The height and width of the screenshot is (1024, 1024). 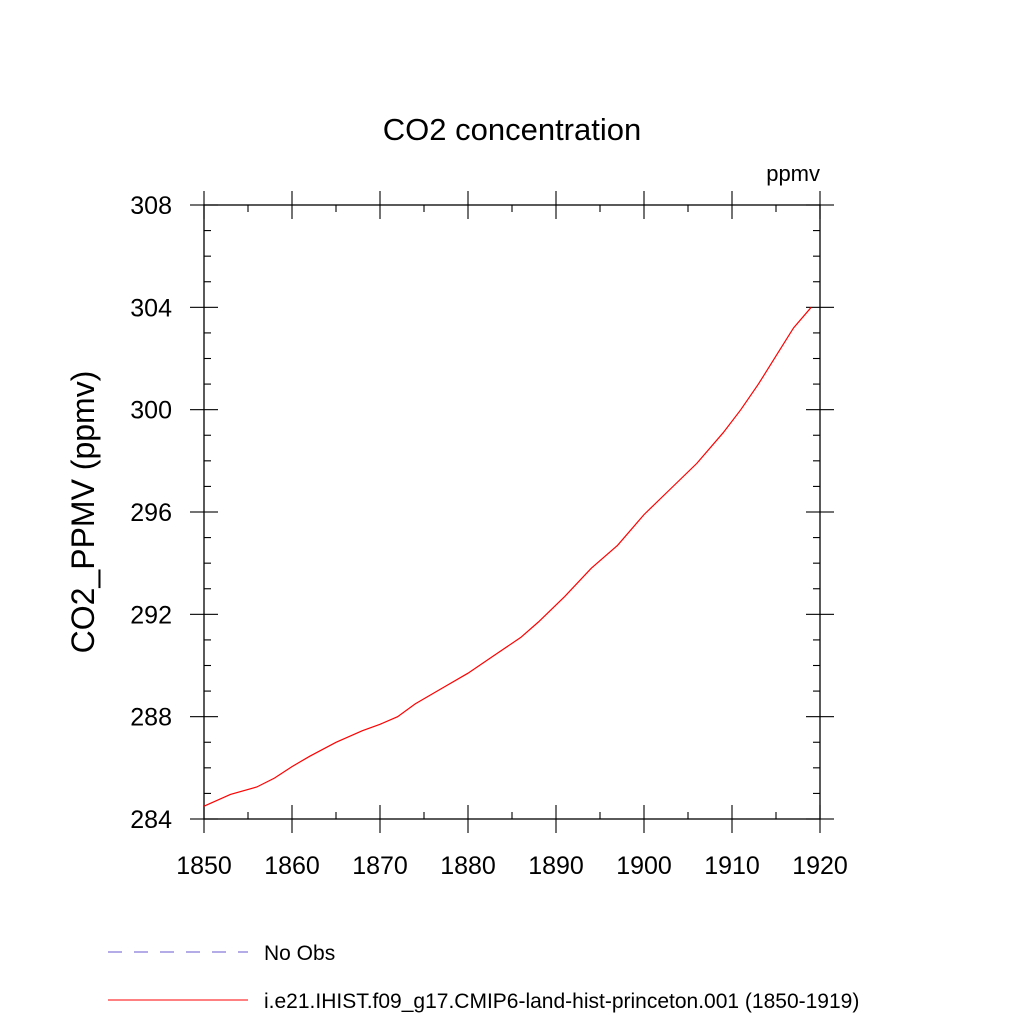 I want to click on y-tick-label: 296, so click(x=151, y=513).